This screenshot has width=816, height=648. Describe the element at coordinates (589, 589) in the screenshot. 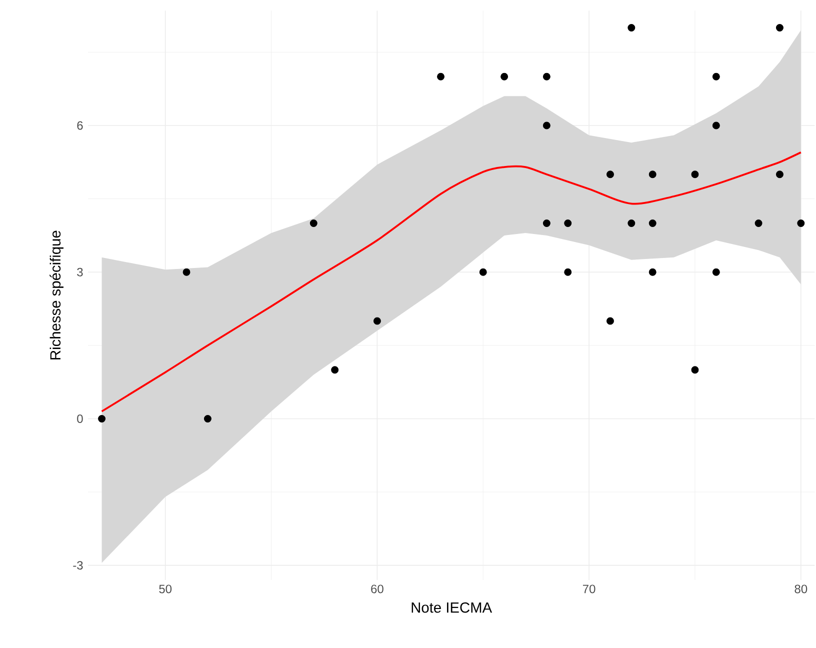

I see `x-tick-label: 70` at that location.